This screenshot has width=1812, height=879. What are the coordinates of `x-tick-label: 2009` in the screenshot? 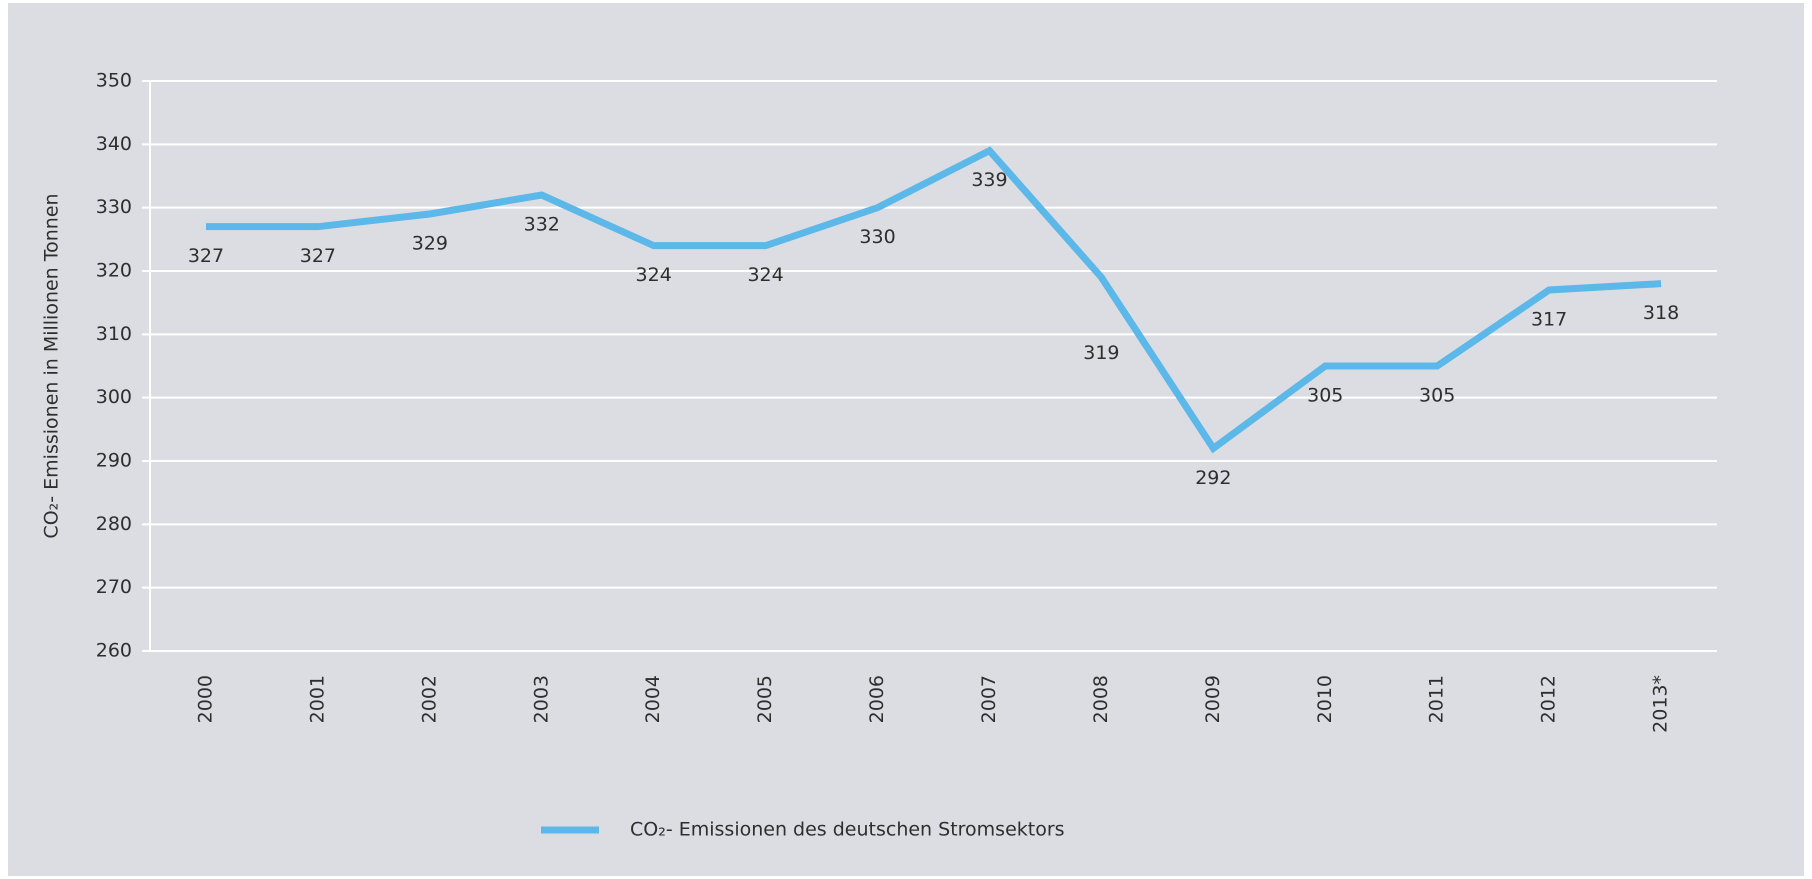 It's located at (1213, 699).